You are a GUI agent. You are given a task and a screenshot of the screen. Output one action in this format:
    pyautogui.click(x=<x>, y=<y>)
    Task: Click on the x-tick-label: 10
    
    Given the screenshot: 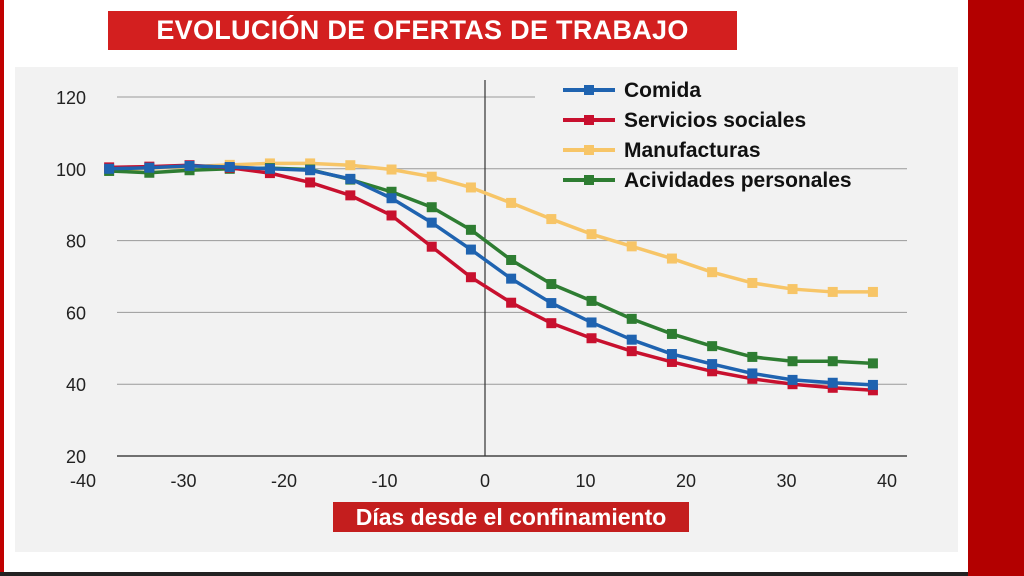 What is the action you would take?
    pyautogui.click(x=585, y=481)
    